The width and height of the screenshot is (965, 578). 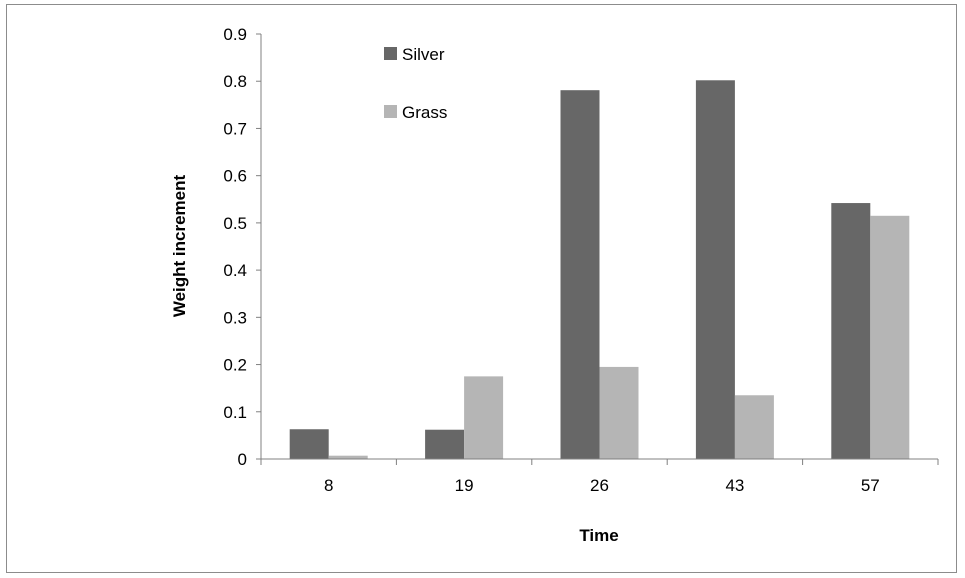 What do you see at coordinates (423, 54) in the screenshot?
I see `legend-label-silver: Silver` at bounding box center [423, 54].